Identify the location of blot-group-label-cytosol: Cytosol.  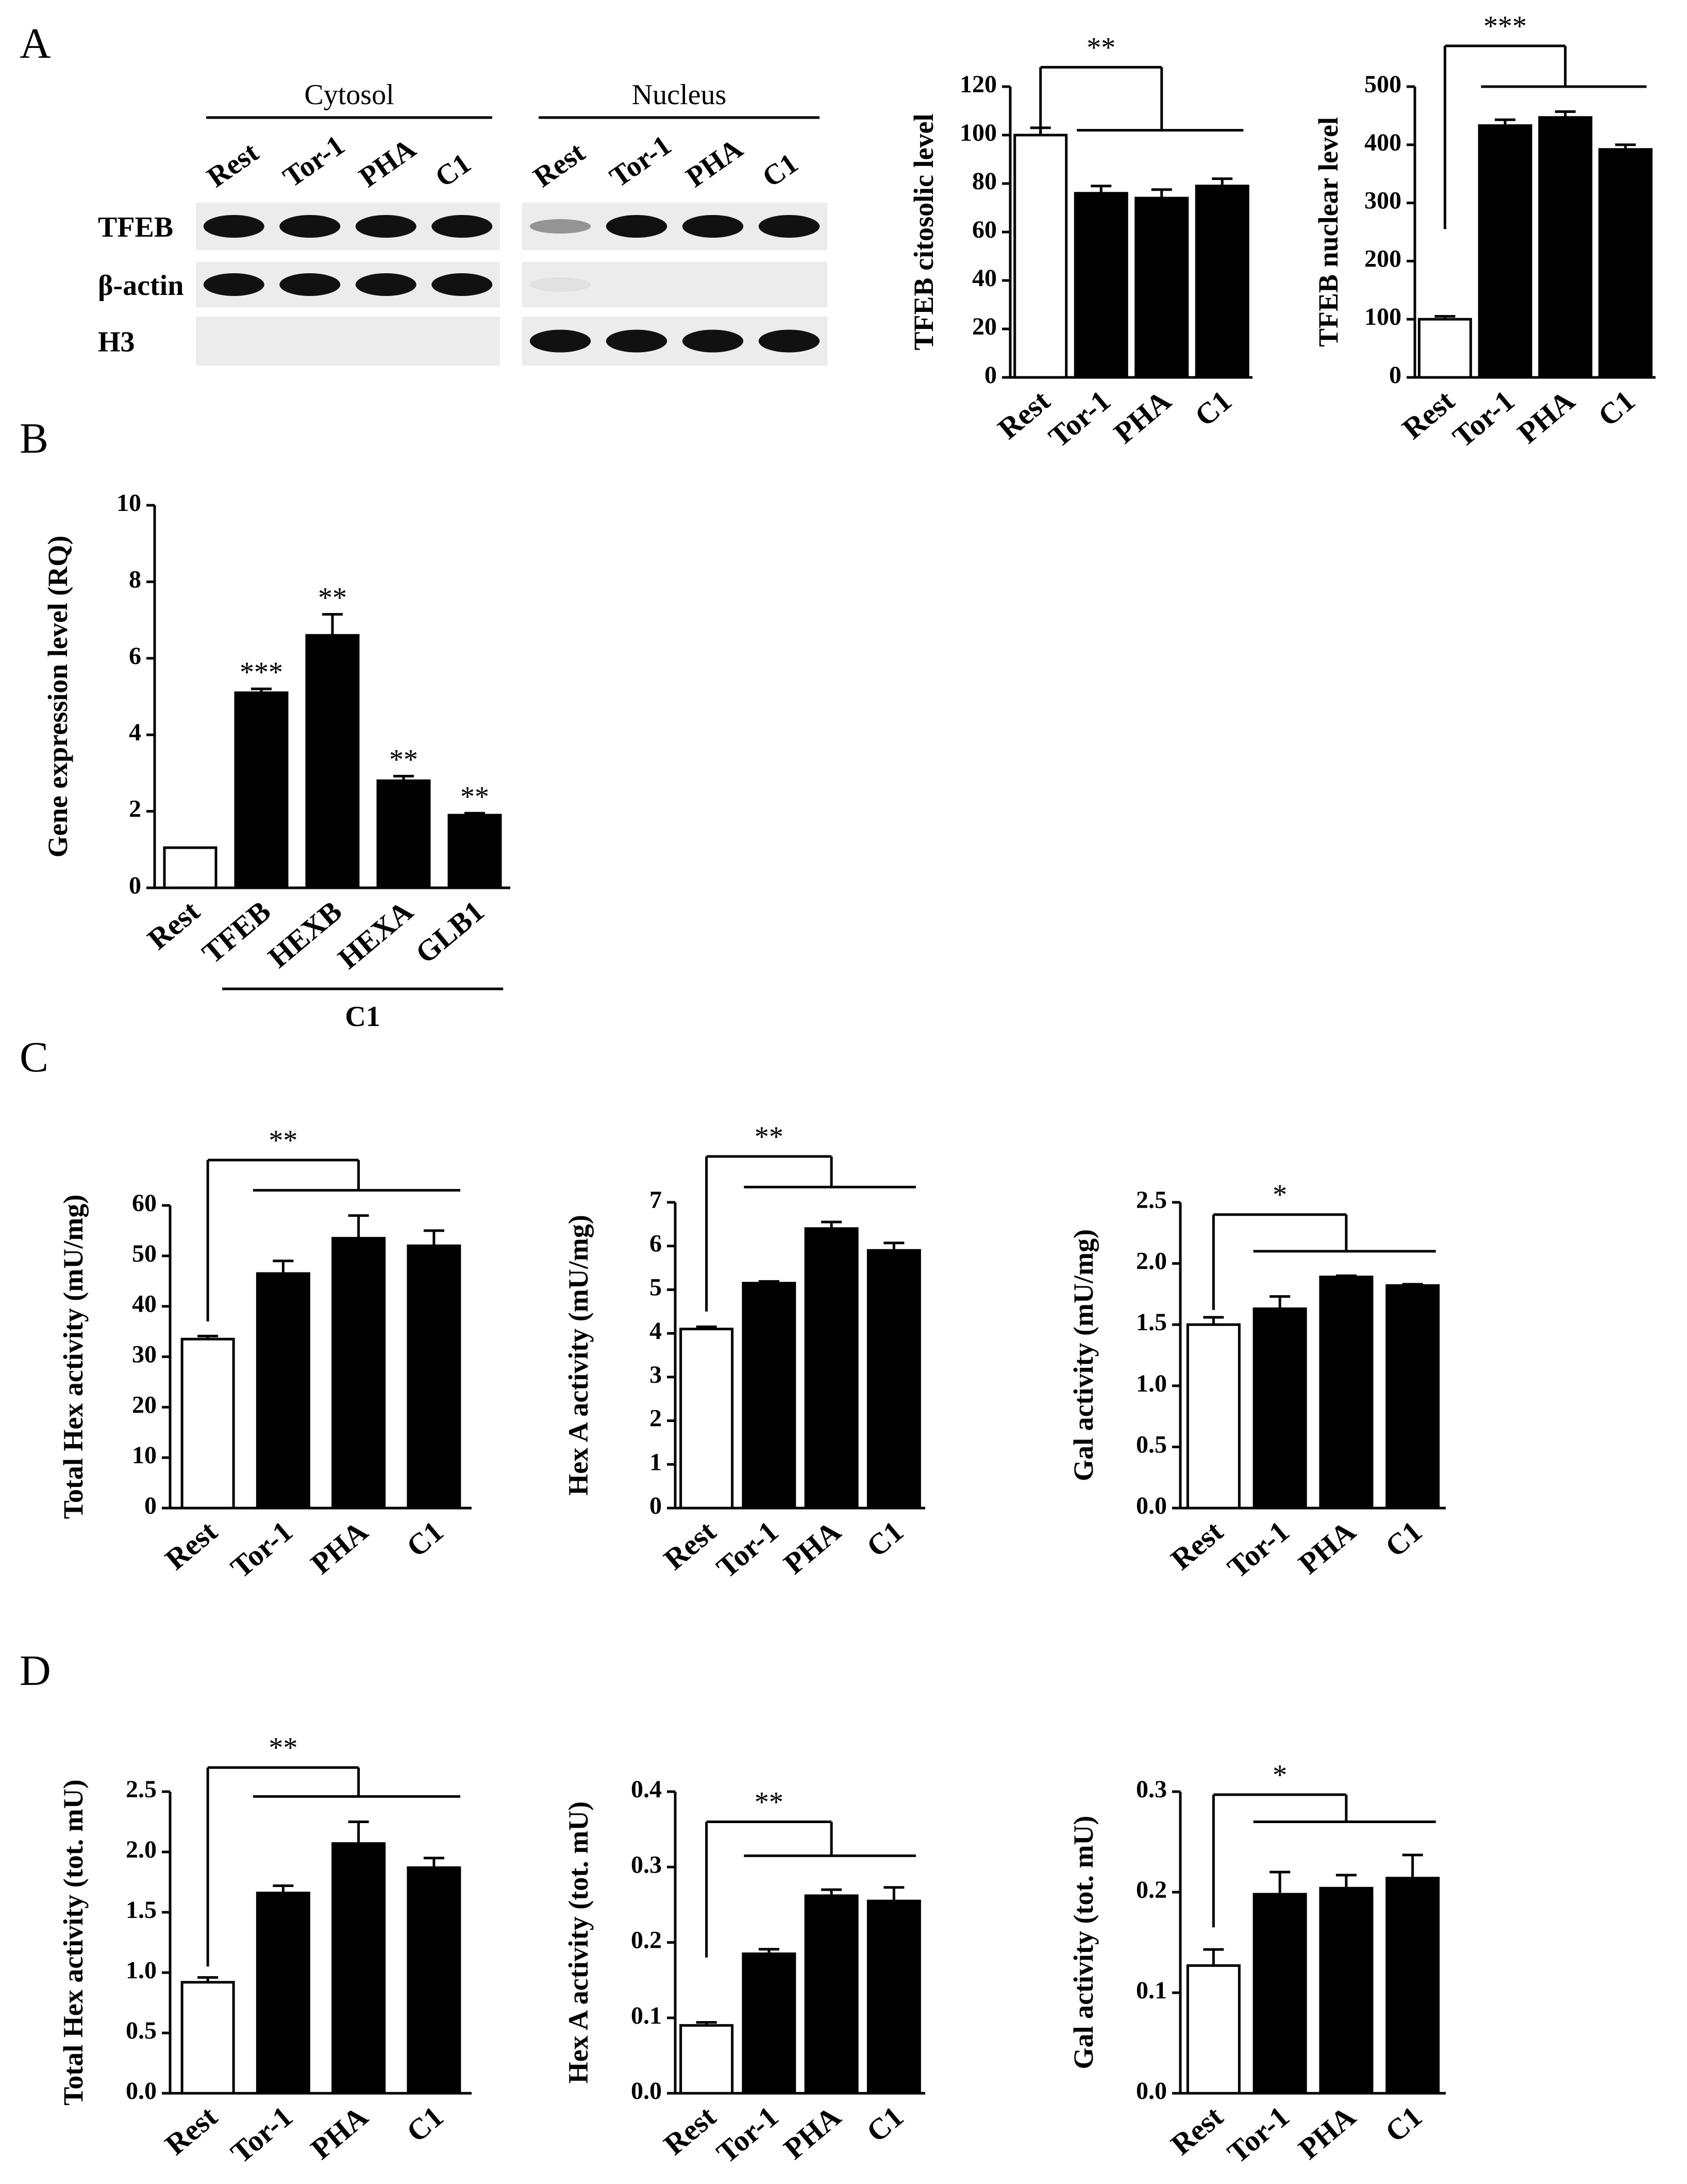
(349, 95).